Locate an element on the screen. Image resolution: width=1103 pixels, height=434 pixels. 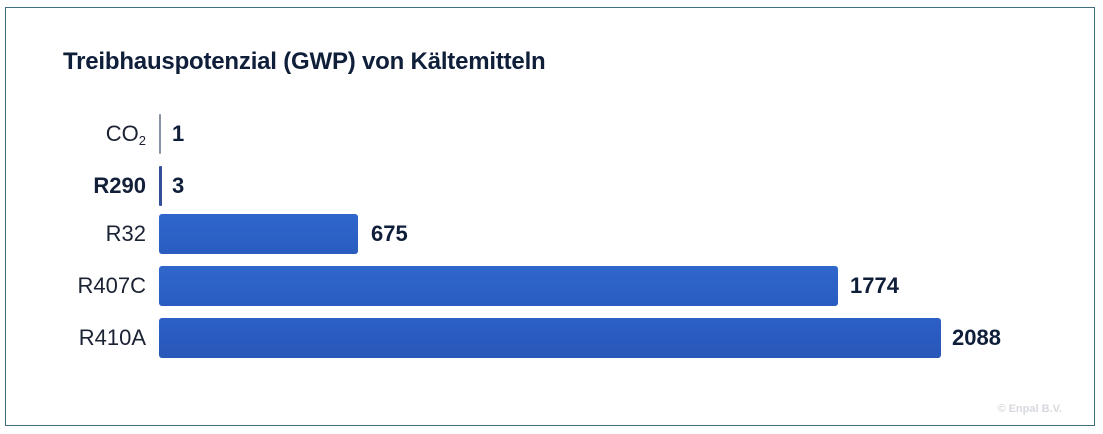
bar-label: CO2 is located at coordinates (126, 134).